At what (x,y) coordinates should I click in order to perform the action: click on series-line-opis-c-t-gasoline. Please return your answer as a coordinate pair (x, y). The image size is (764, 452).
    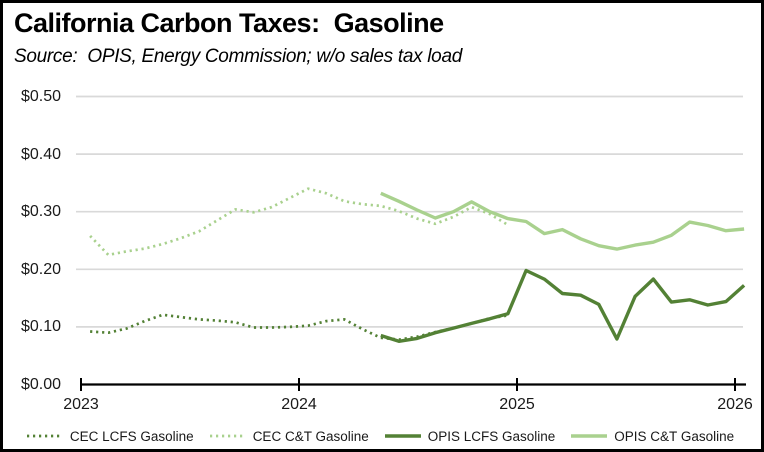
    Looking at the image, I should click on (562, 221).